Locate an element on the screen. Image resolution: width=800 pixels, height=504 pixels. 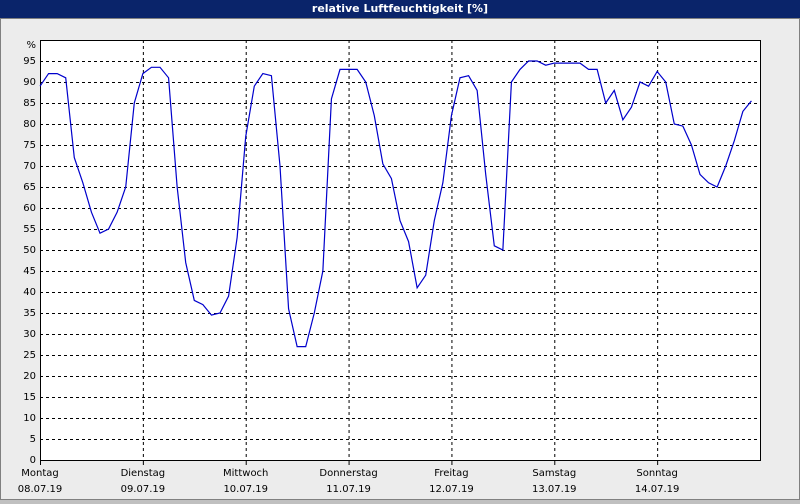
y-tick-label: 80 is located at coordinates (29, 124).